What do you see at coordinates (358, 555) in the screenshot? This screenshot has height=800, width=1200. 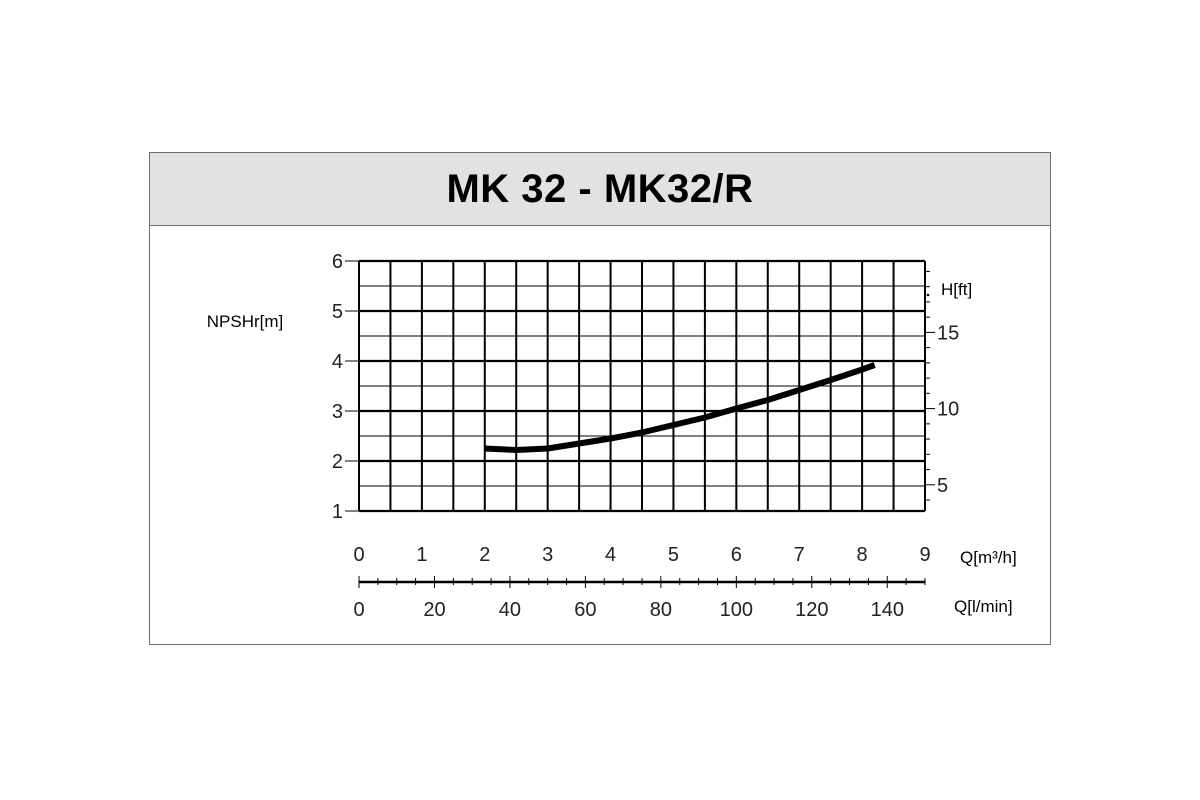 I see `x-tick-label: 0` at bounding box center [358, 555].